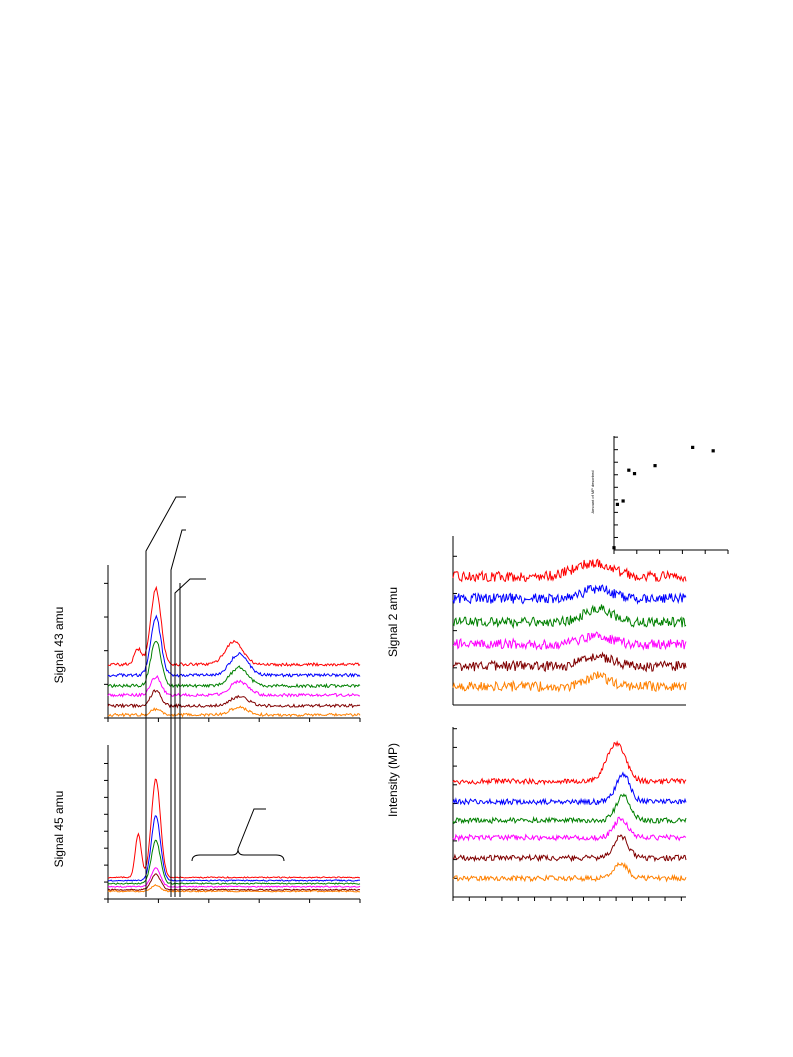 The image size is (793, 1057). I want to click on brace-leader, so click(251, 829).